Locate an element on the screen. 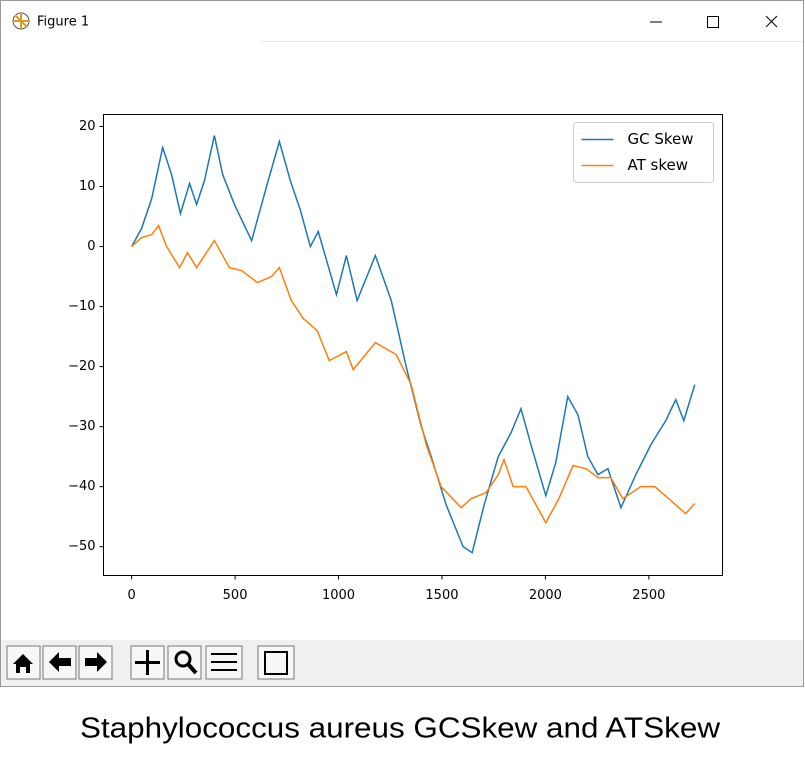  app-icon-mark is located at coordinates (21, 21).